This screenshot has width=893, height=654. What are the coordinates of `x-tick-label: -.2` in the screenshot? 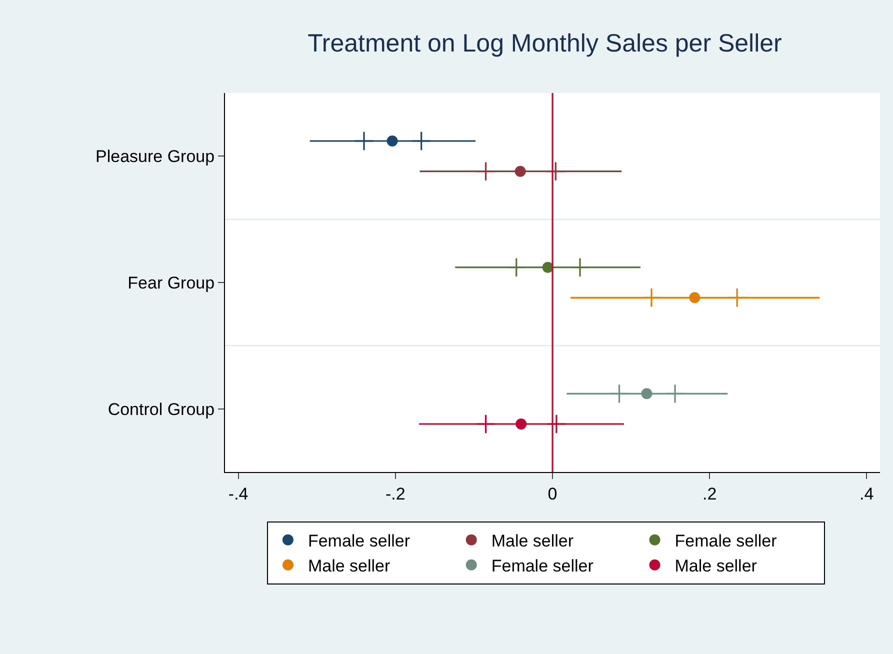 It's located at (396, 494).